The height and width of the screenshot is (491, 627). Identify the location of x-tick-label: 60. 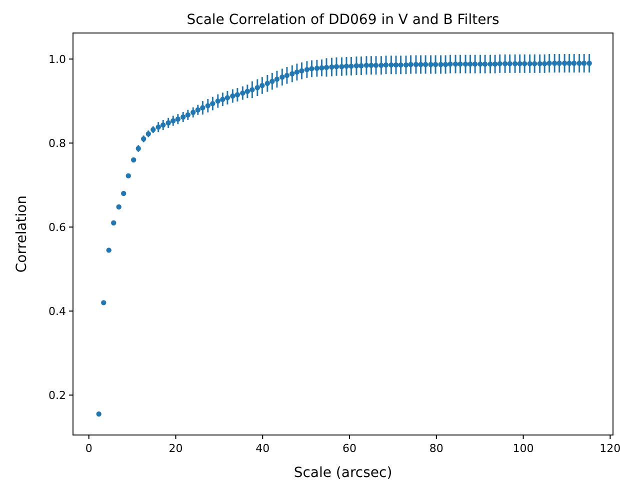
(349, 448).